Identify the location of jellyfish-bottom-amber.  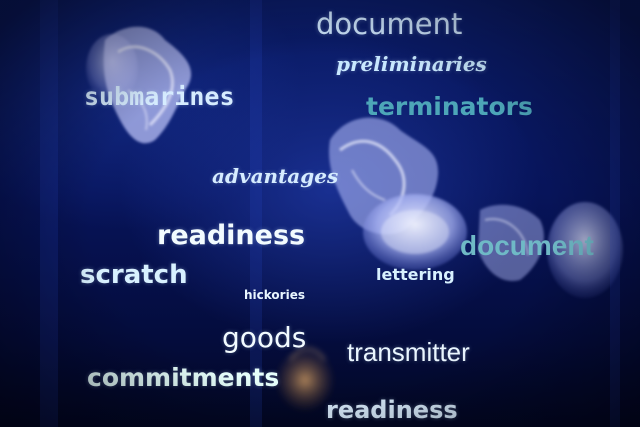
(305, 378).